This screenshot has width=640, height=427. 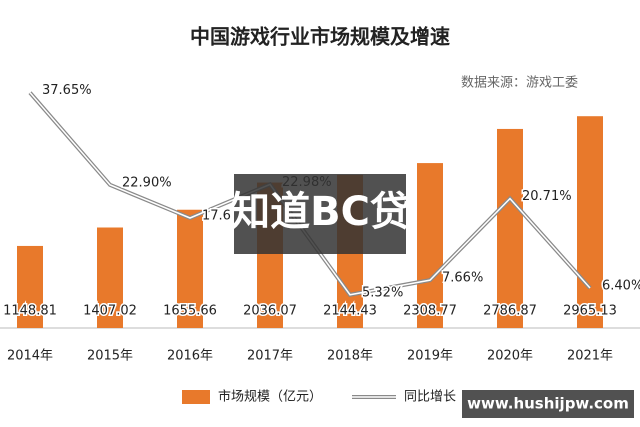 What do you see at coordinates (30, 311) in the screenshot?
I see `bar-value-label: 1148.81` at bounding box center [30, 311].